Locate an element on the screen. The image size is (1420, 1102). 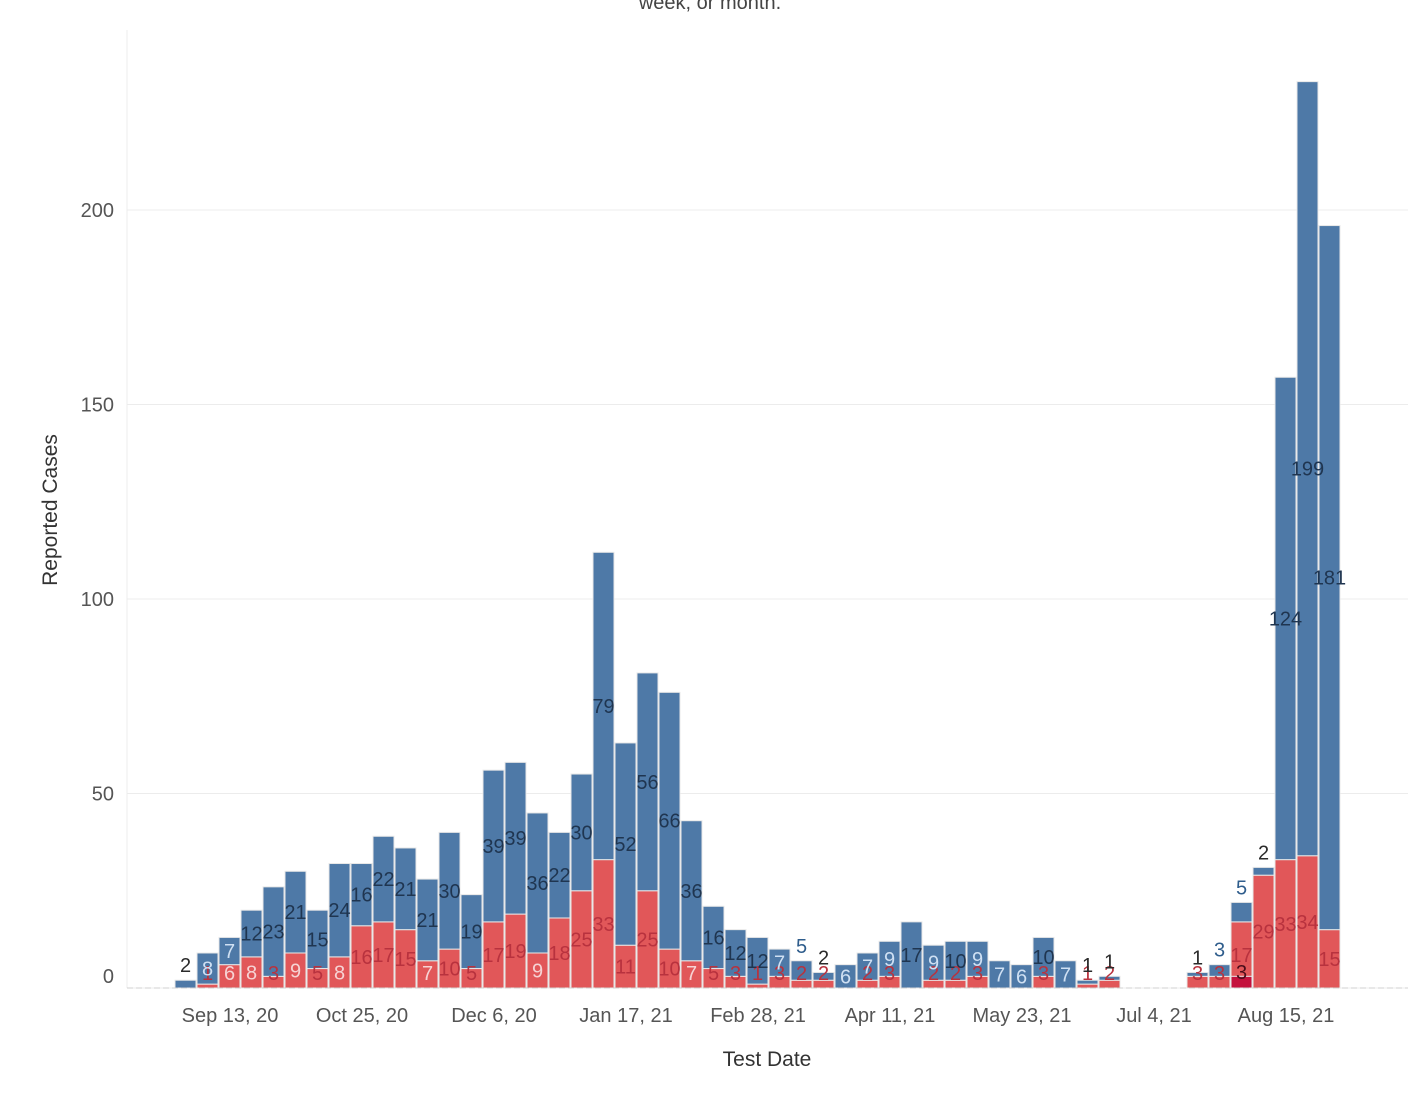
bar-label-blue: 17 is located at coordinates (911, 956).